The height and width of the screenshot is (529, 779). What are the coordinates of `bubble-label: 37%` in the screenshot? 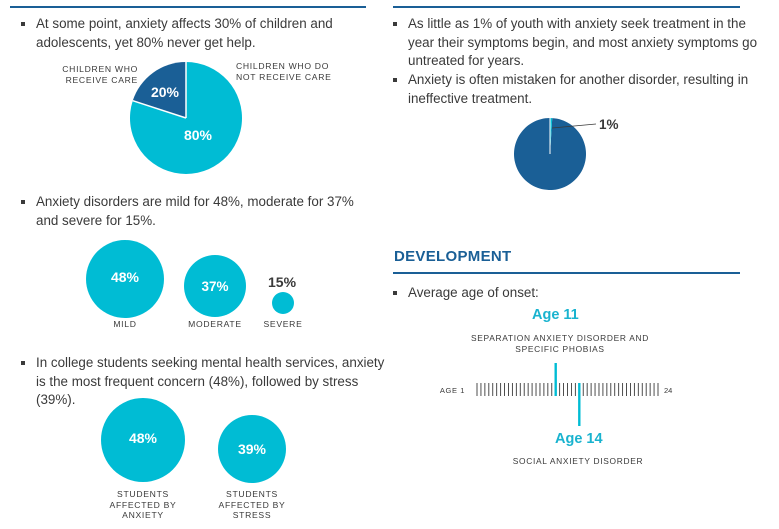 It's located at (215, 286).